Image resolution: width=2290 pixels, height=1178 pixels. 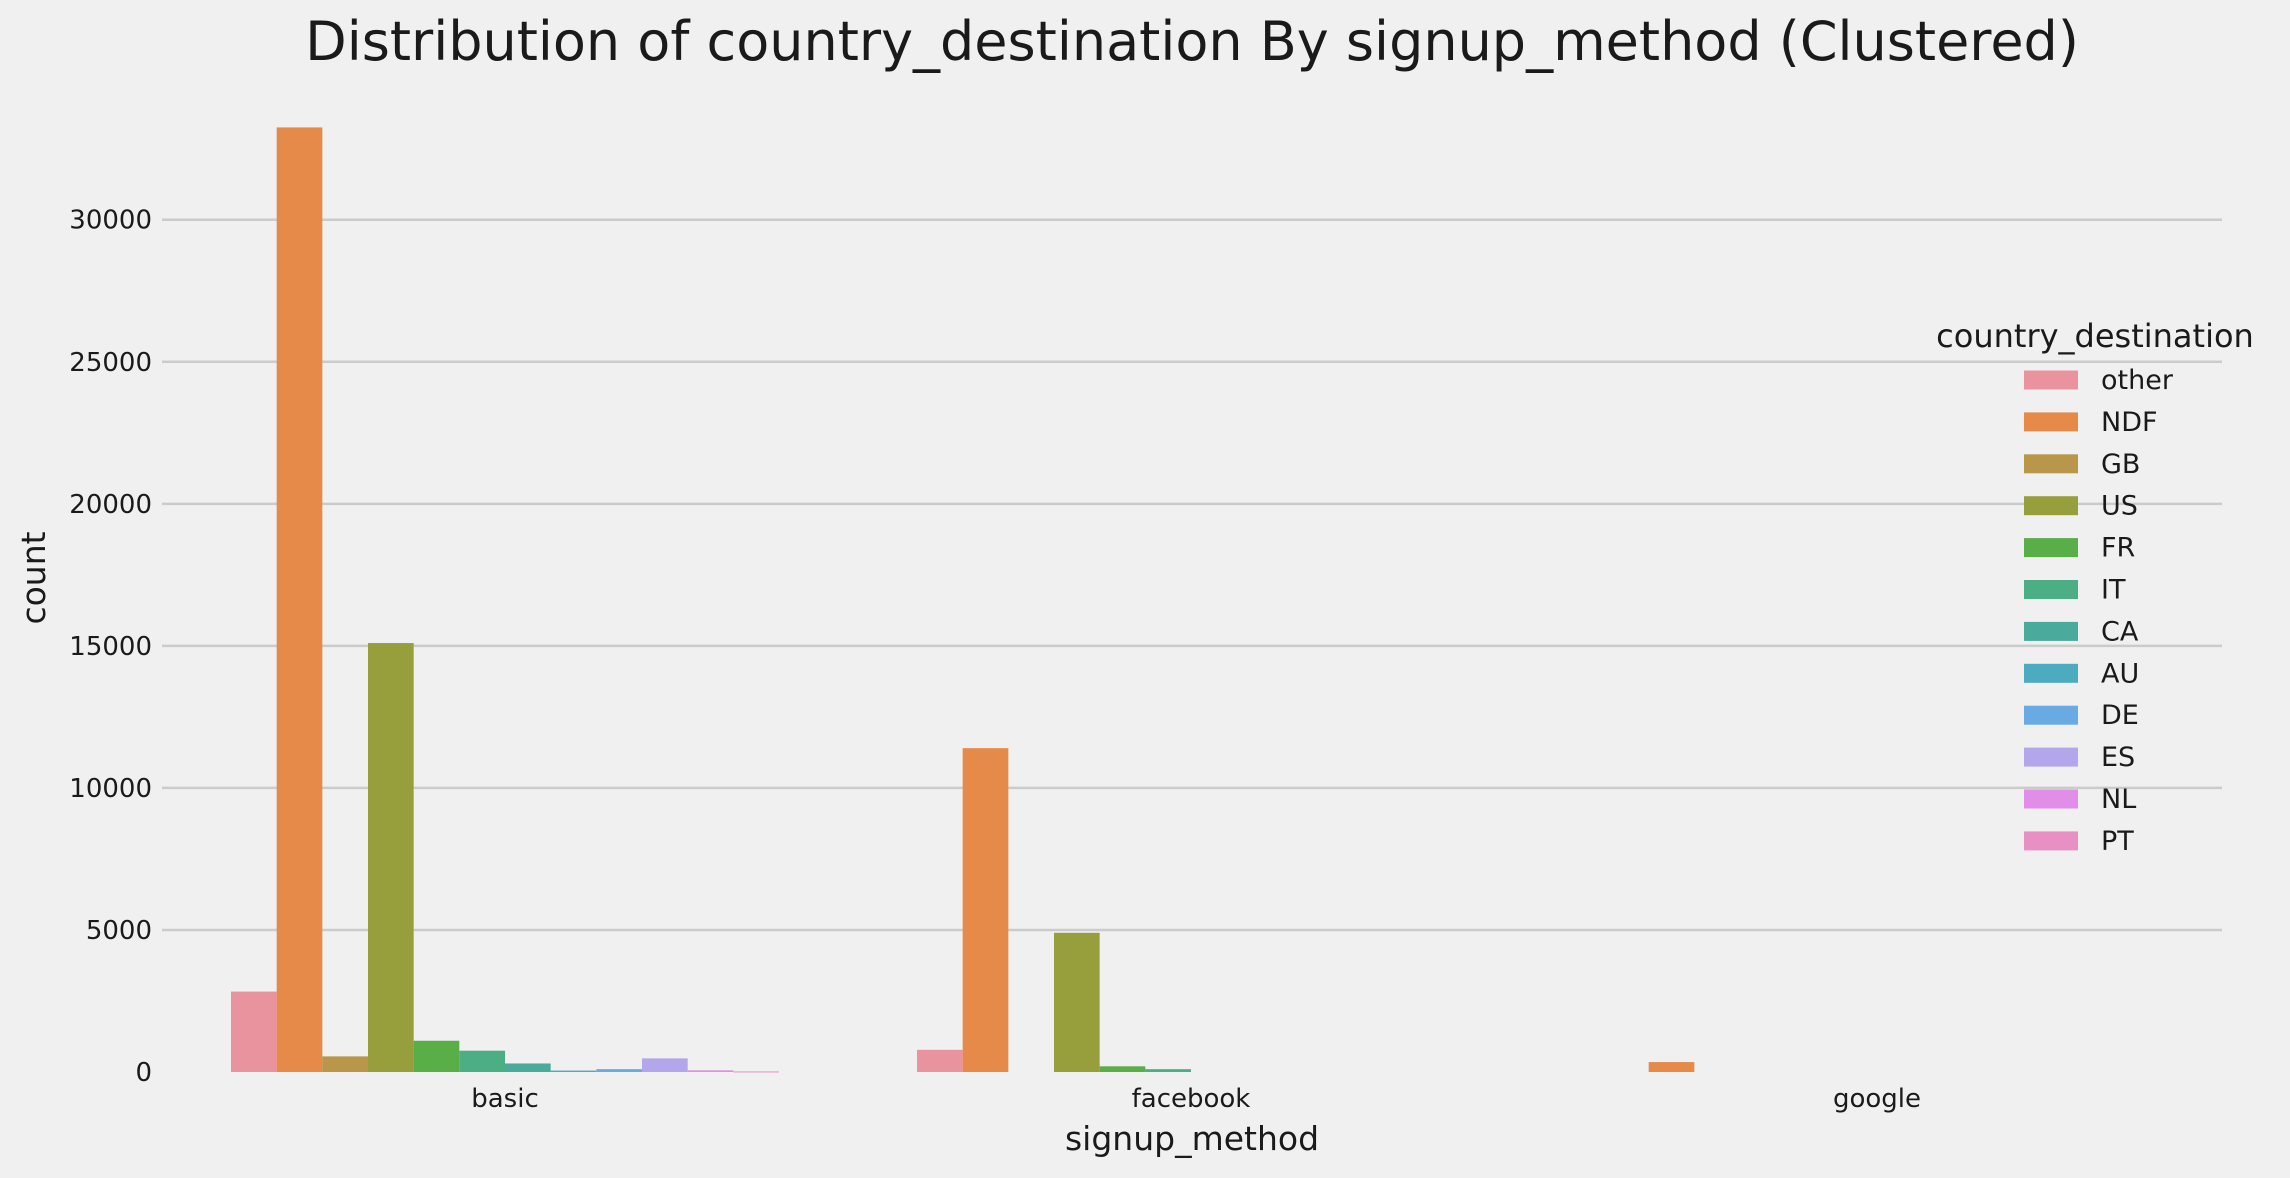 I want to click on legend-swatch-NL, so click(x=2051, y=799).